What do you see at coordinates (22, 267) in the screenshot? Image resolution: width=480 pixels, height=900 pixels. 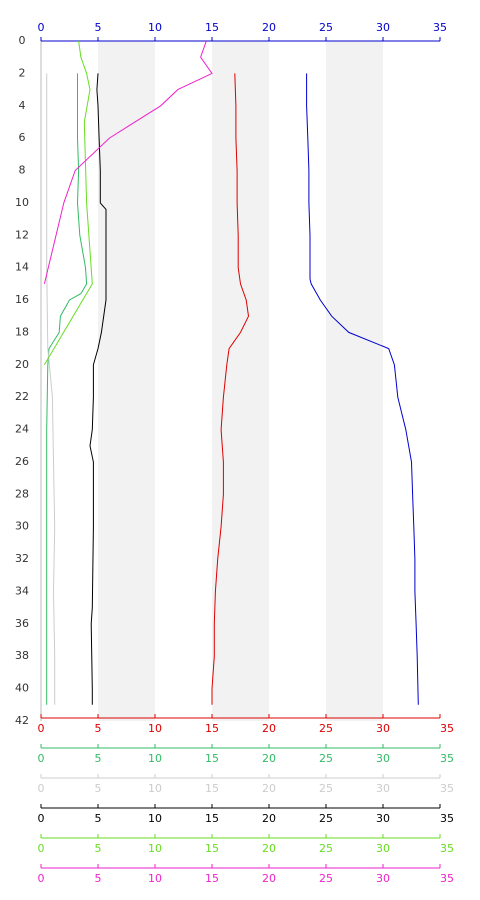 I see `y-tick-label: 14` at bounding box center [22, 267].